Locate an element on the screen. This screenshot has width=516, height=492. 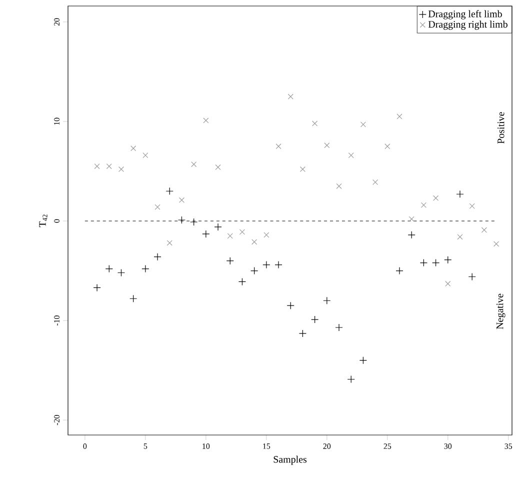
x-axis-title: Samples is located at coordinates (290, 460).